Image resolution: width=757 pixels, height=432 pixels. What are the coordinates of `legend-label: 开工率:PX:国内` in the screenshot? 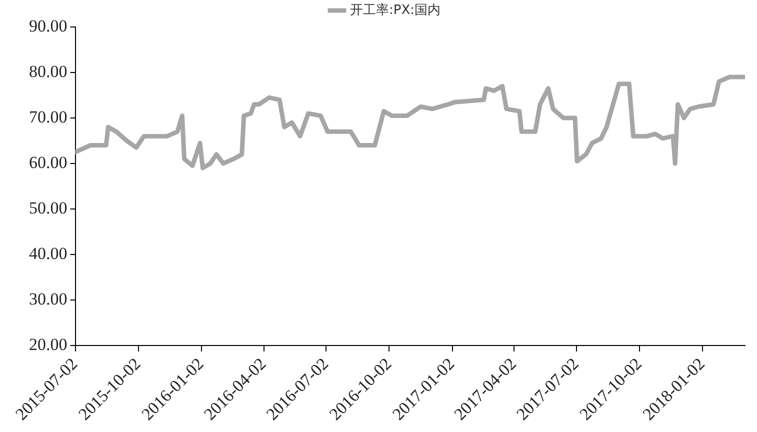 It's located at (395, 10).